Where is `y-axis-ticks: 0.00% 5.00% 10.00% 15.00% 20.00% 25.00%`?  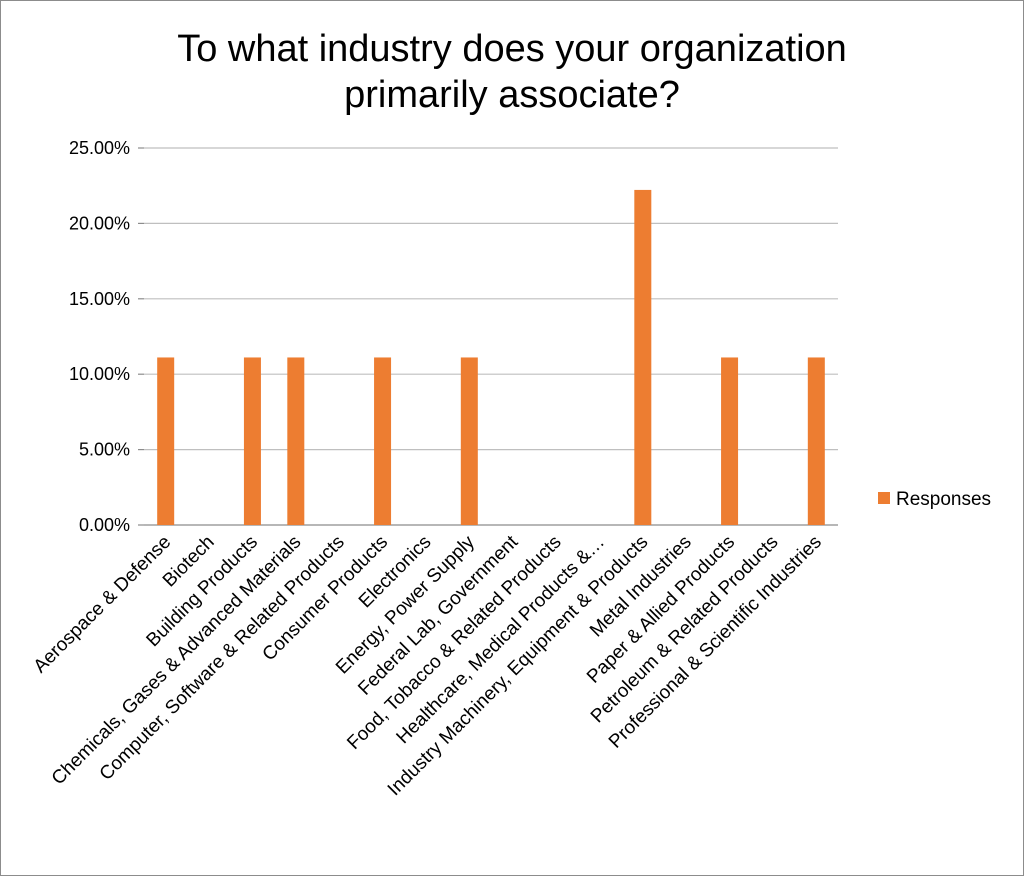
y-axis-ticks: 0.00% 5.00% 10.00% 15.00% 20.00% 25.00% is located at coordinates (99, 336).